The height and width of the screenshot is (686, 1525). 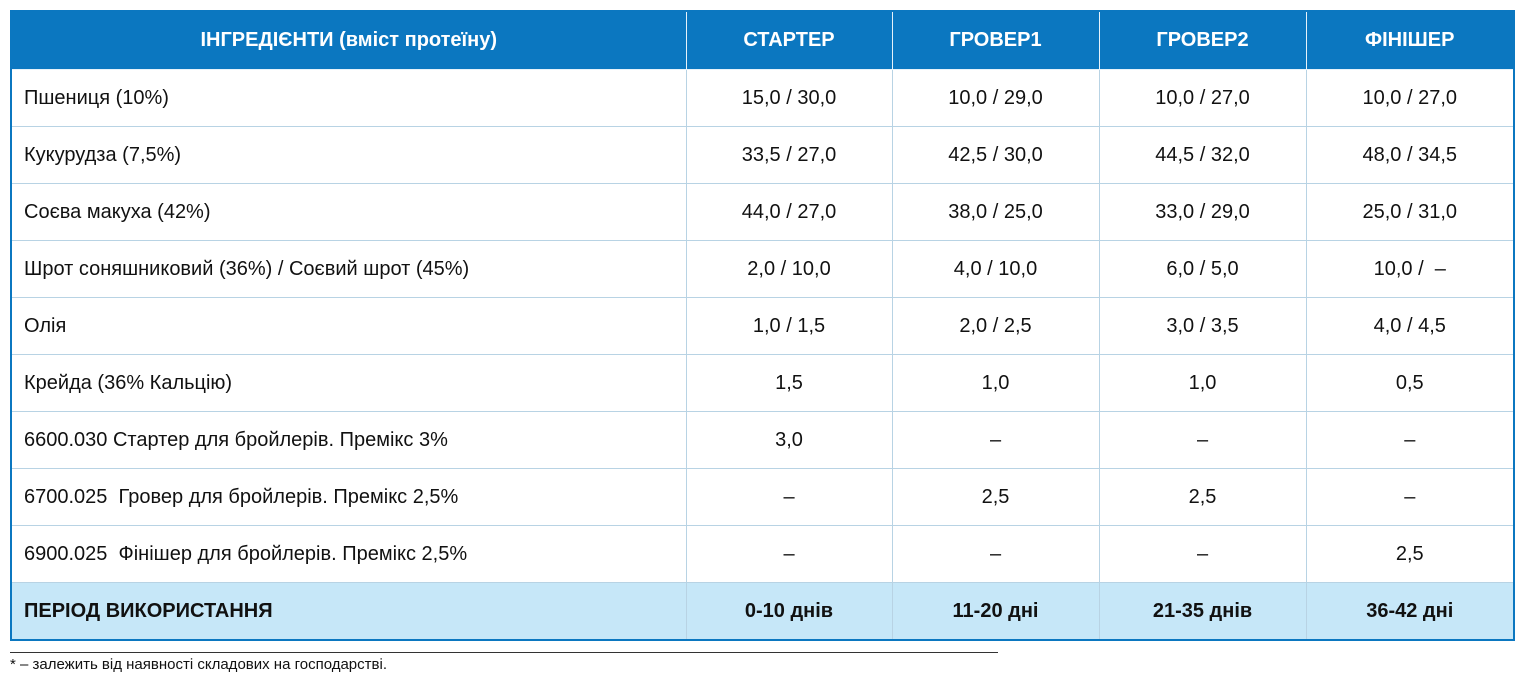 What do you see at coordinates (1202, 40) in the screenshot?
I see `header-cell: ГРОВЕР2` at bounding box center [1202, 40].